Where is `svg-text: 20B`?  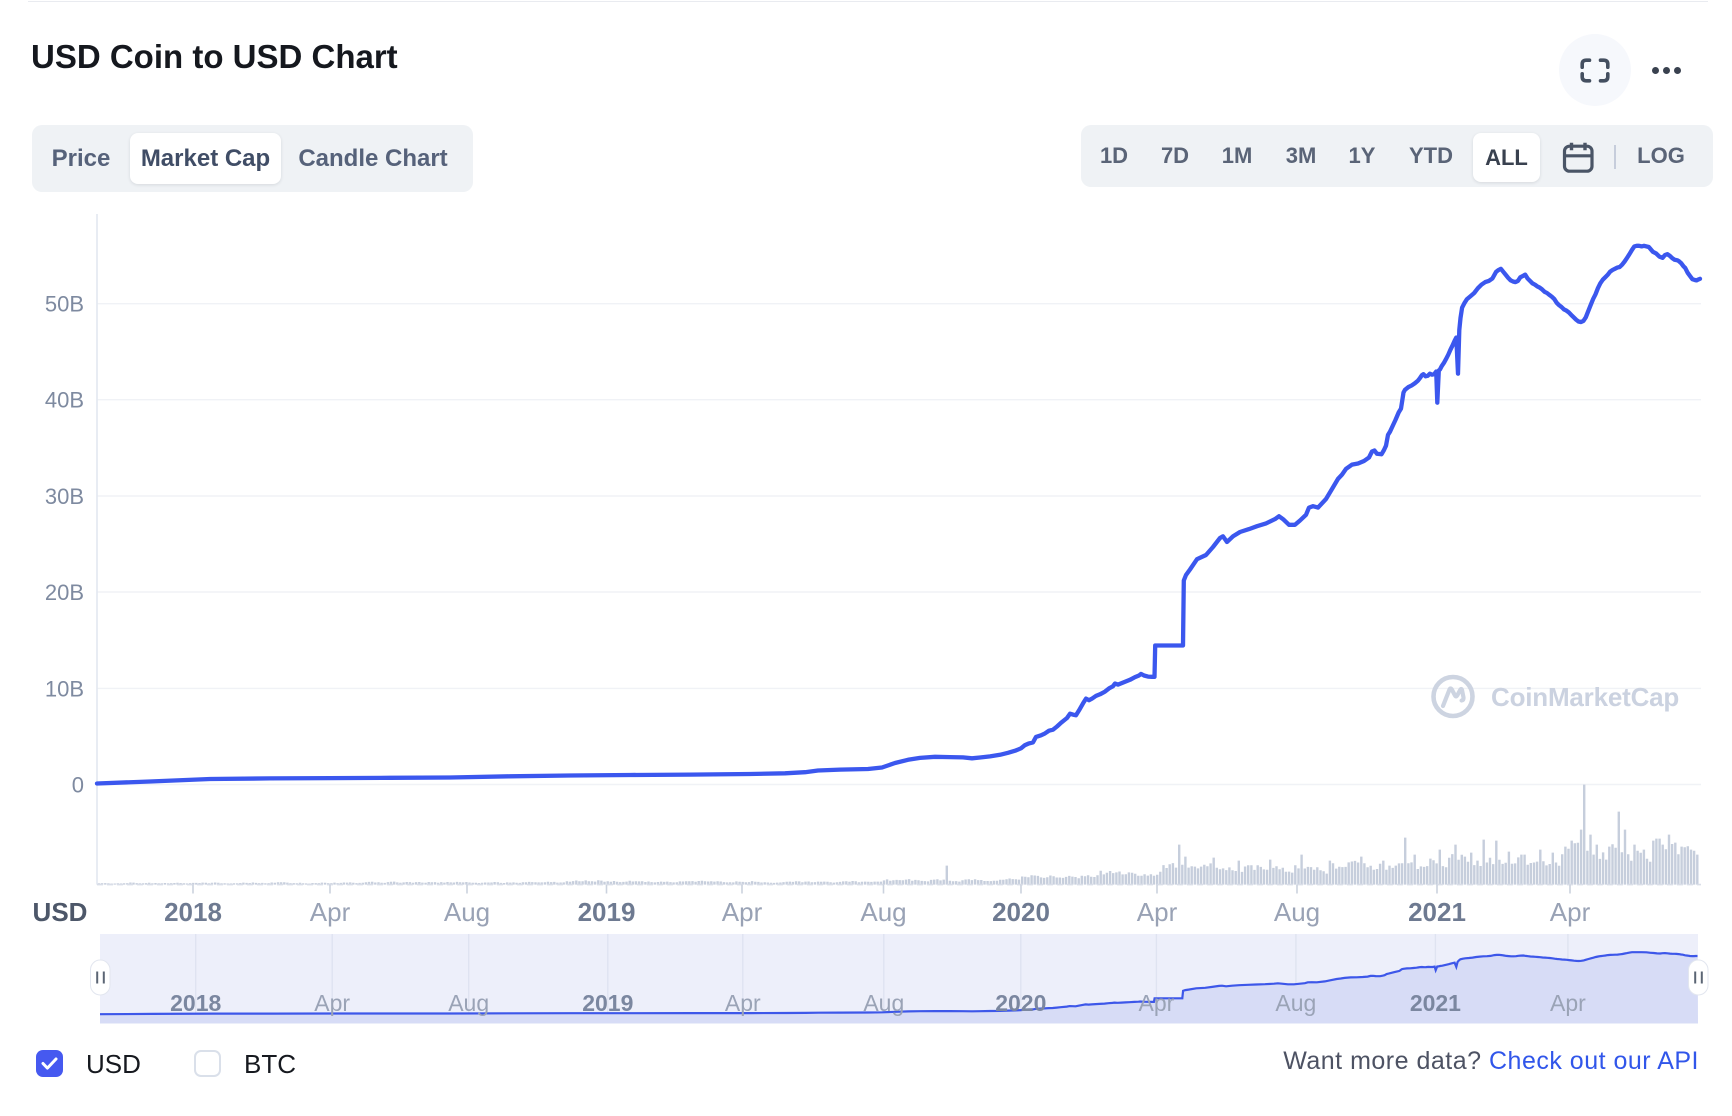
svg-text: 20B is located at coordinates (64, 592).